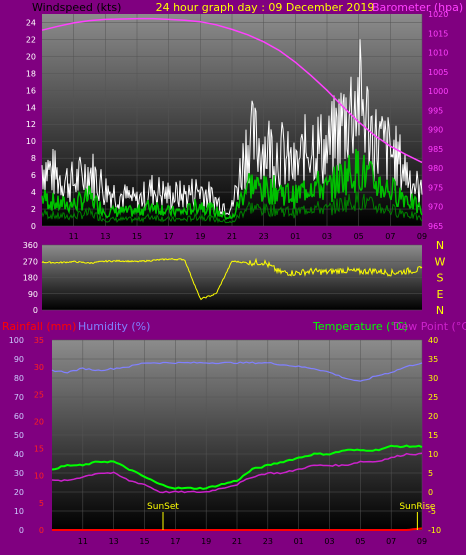  Describe the element at coordinates (39, 449) in the screenshot. I see `rain-ytick-label: 15` at that location.